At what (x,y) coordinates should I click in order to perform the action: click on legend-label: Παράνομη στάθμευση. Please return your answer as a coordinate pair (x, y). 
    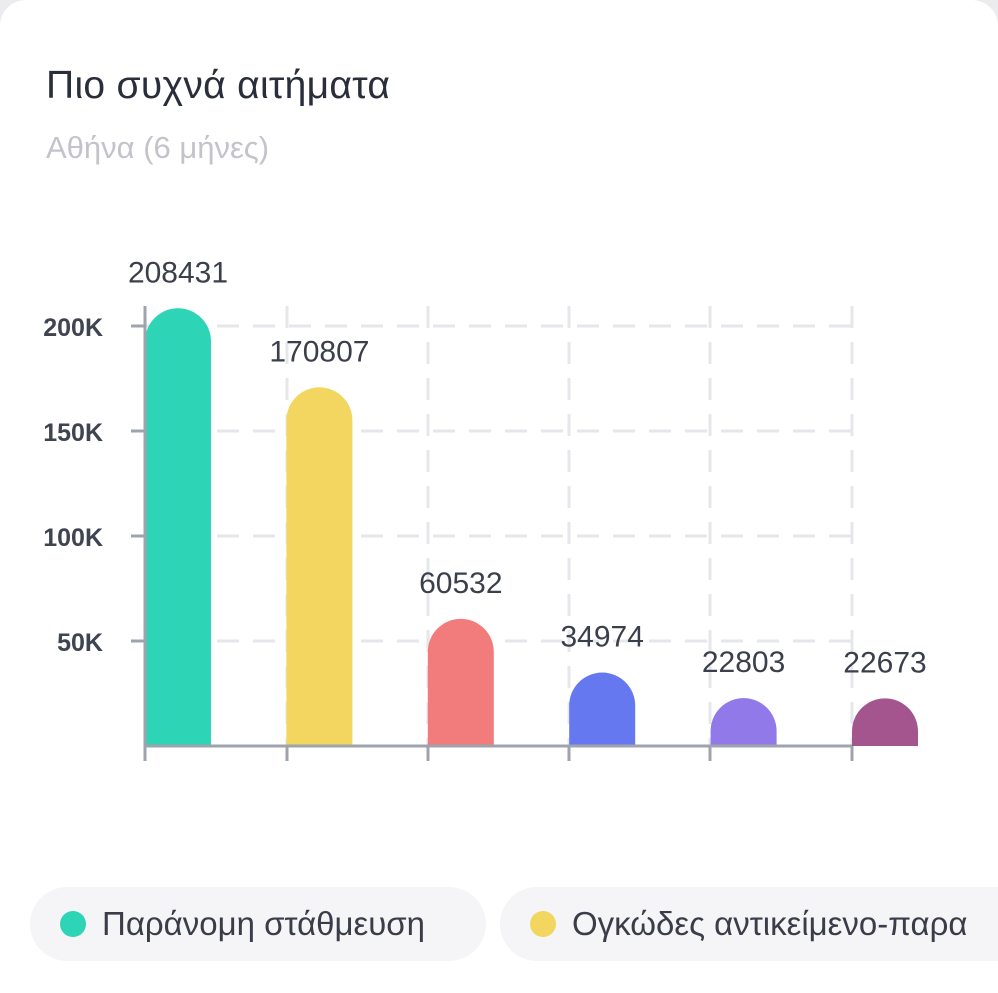
    Looking at the image, I should click on (264, 923).